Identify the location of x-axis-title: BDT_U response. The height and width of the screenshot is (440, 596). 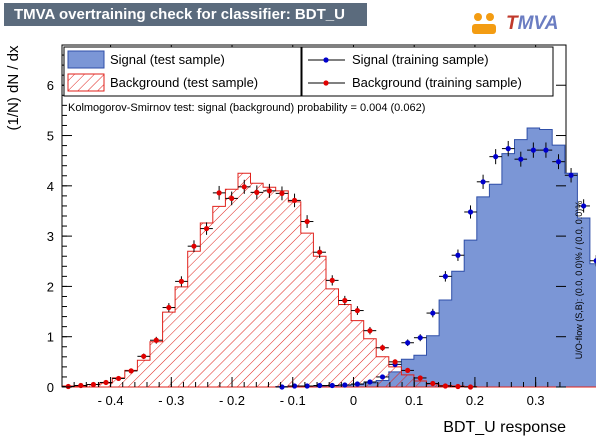
(504, 427).